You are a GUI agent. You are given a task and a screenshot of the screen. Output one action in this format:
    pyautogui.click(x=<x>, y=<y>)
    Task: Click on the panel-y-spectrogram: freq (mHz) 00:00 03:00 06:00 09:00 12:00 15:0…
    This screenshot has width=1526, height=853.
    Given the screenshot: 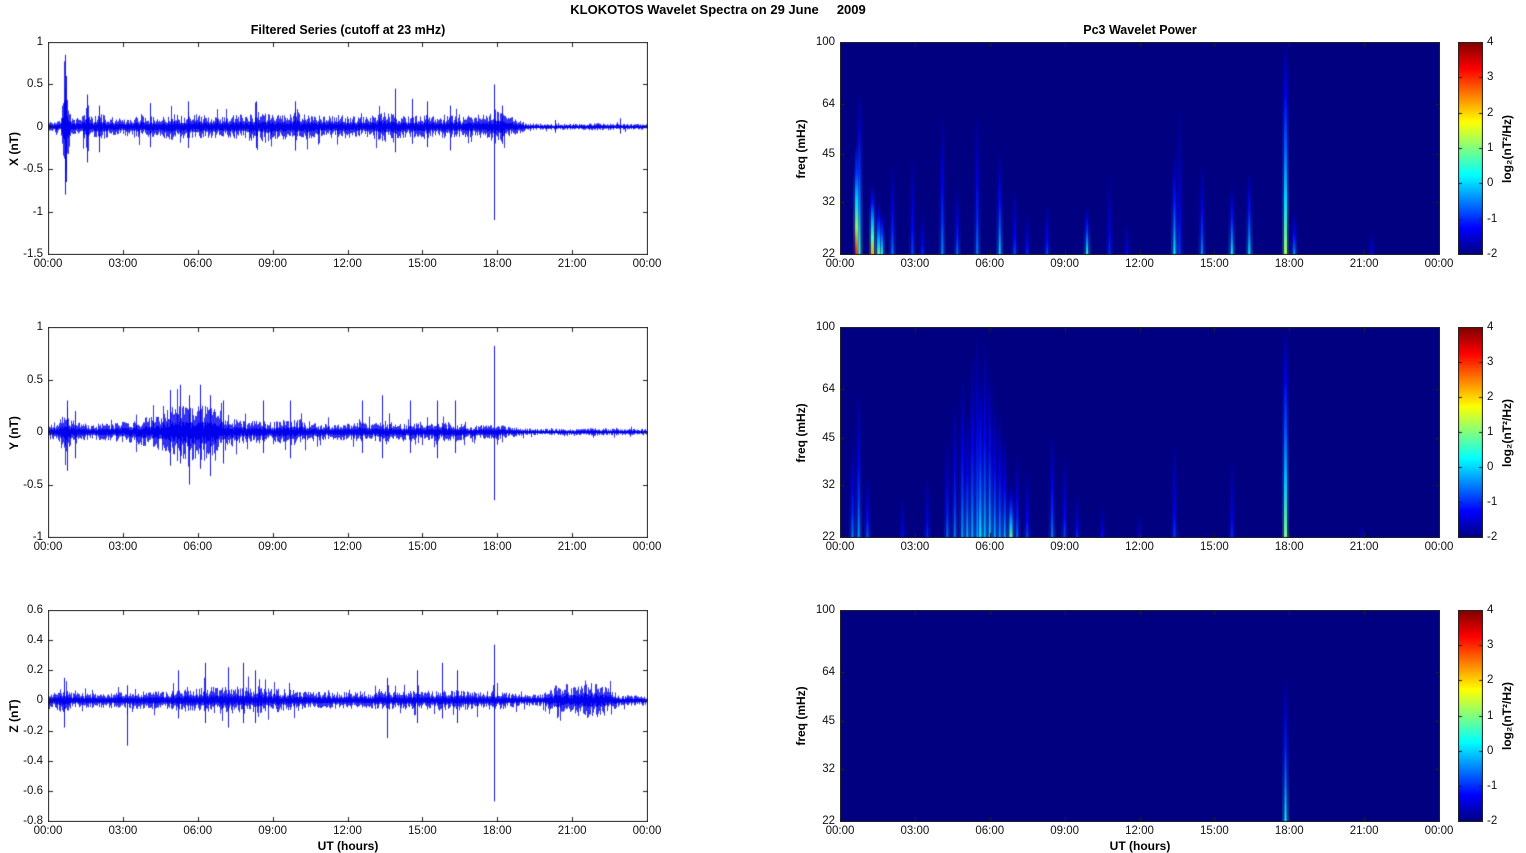 What is the action you would take?
    pyautogui.click(x=1123, y=437)
    